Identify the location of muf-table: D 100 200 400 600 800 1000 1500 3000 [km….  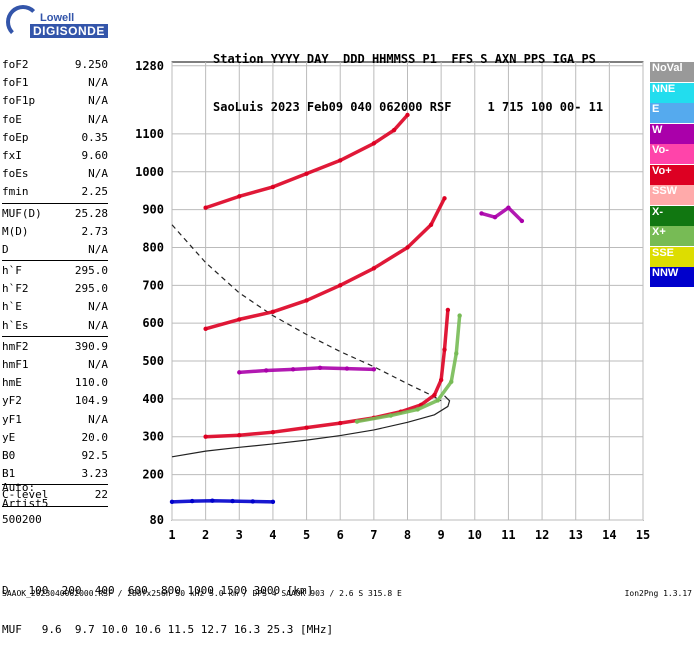
(167, 603).